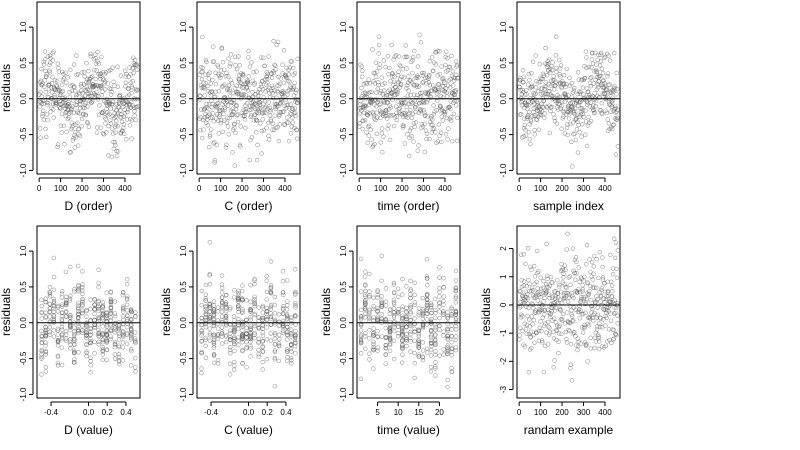  I want to click on x-axis-label: D (value), so click(88, 430).